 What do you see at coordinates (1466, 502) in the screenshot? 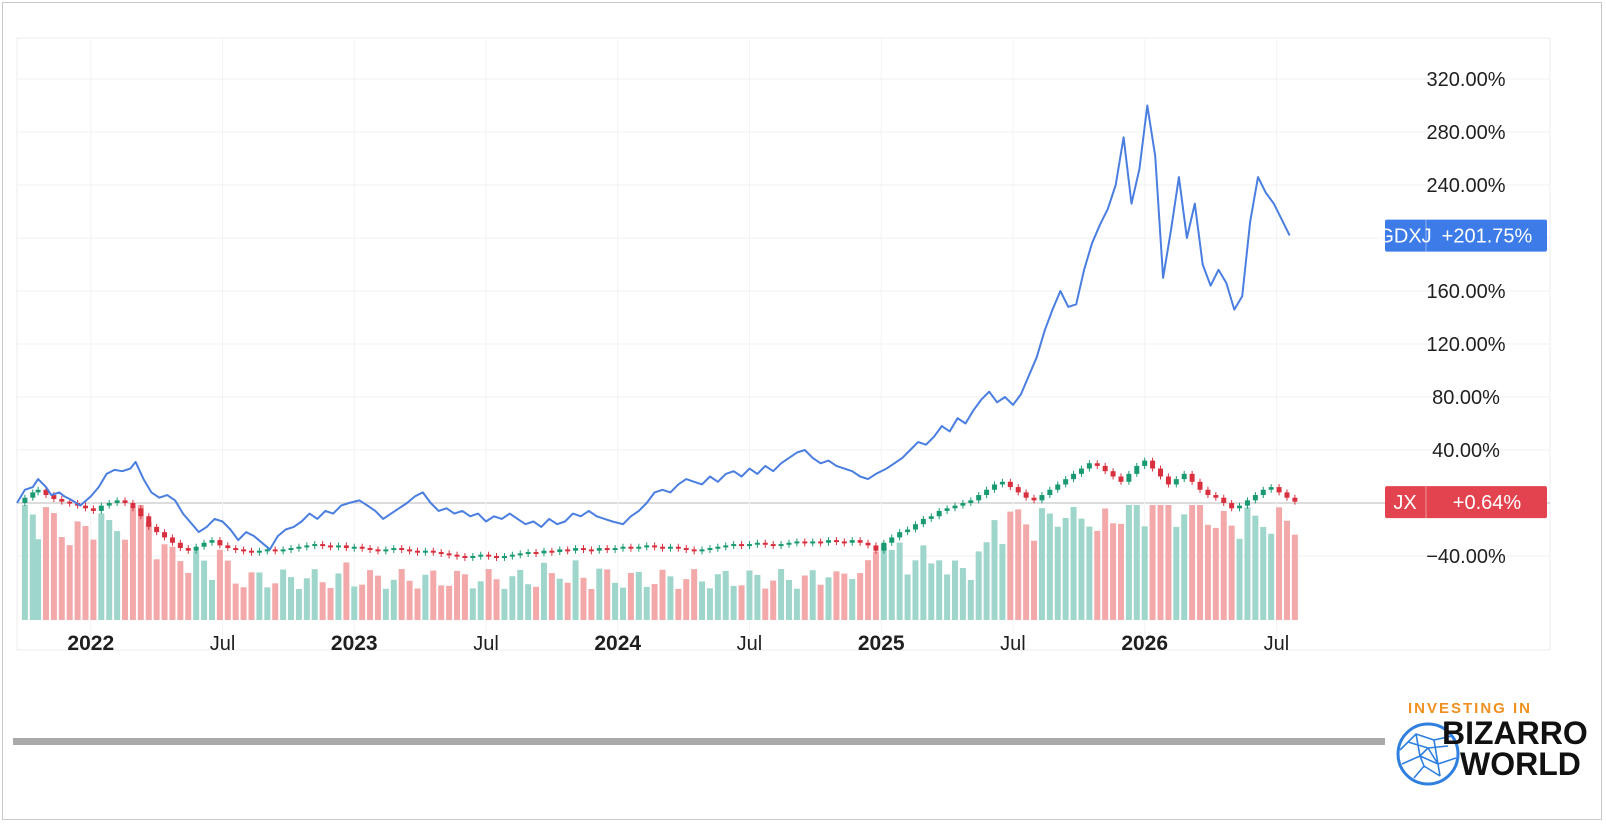
I see `jx-badge: JX +0.64%` at bounding box center [1466, 502].